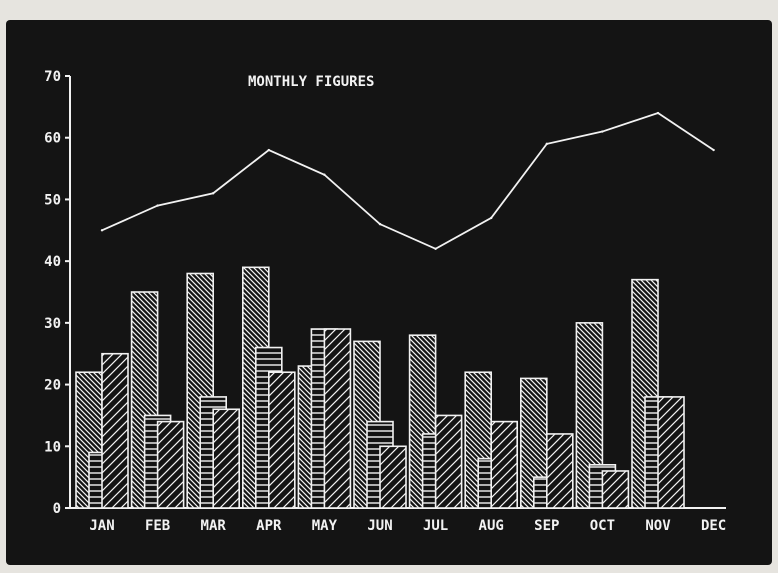 Image resolution: width=778 pixels, height=573 pixels. I want to click on y-tick-label: 0, so click(57, 509).